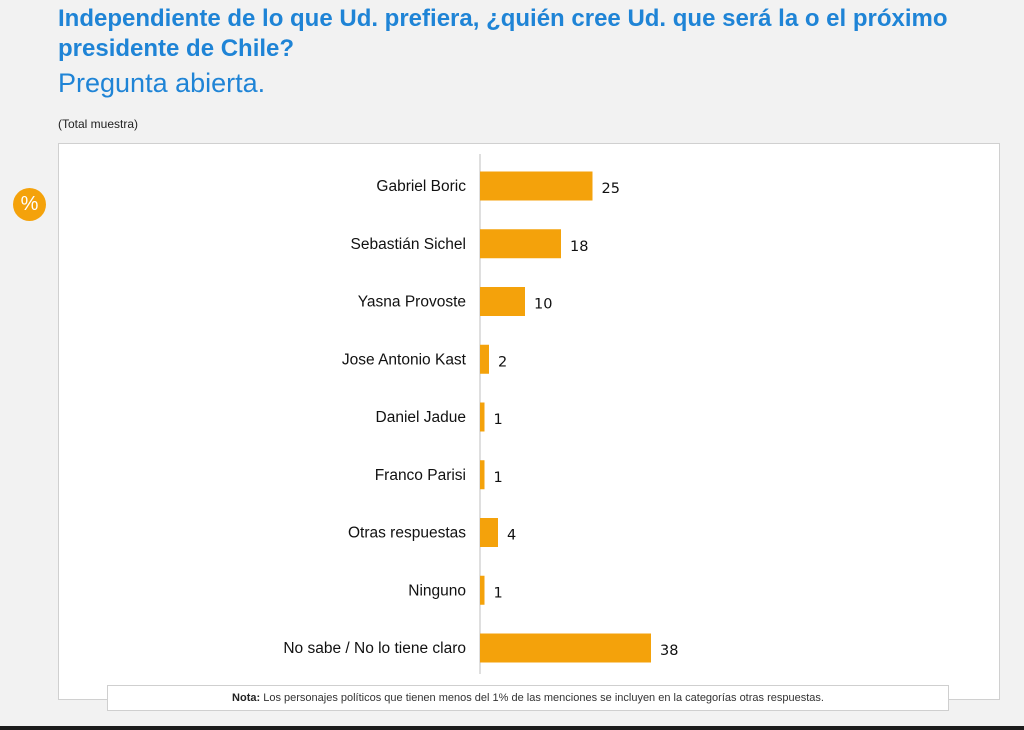 This screenshot has height=730, width=1024. Describe the element at coordinates (502, 362) in the screenshot. I see `data-label: 2` at that location.